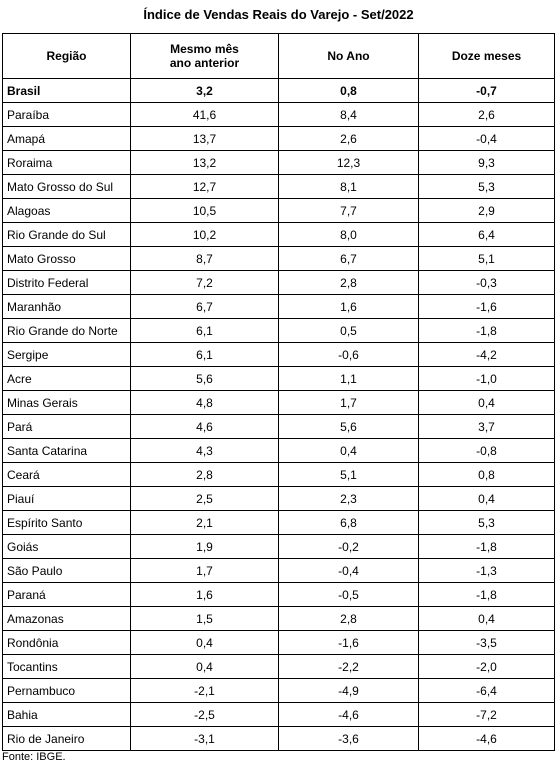  What do you see at coordinates (66, 402) in the screenshot?
I see `region-cell: Minas Gerais` at bounding box center [66, 402].